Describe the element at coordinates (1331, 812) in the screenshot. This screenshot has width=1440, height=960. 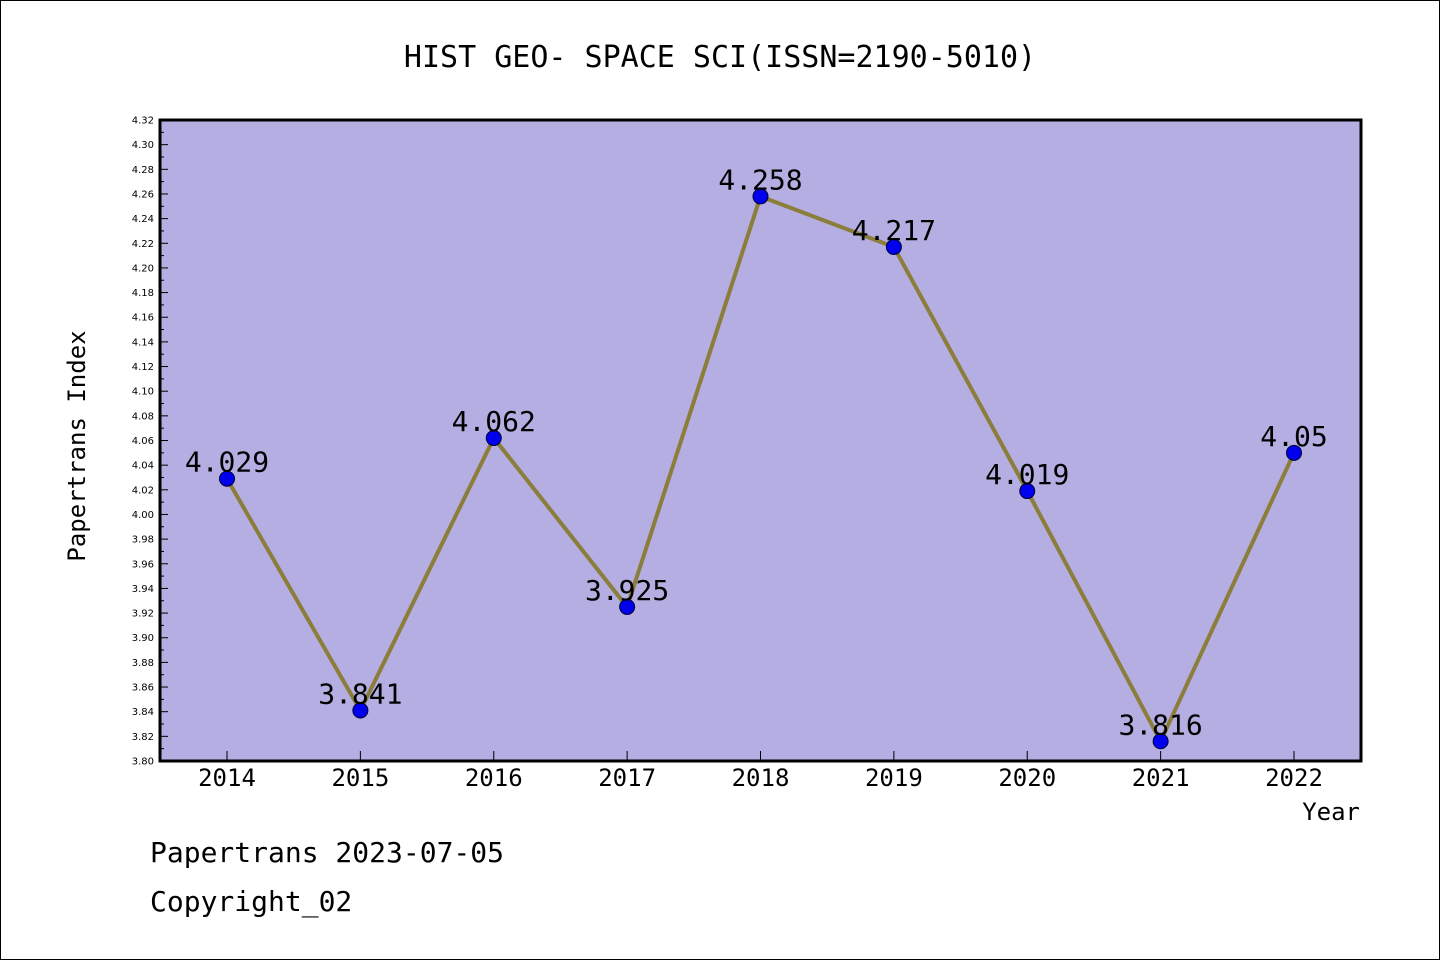
I see `x-axis-label: Year` at that location.